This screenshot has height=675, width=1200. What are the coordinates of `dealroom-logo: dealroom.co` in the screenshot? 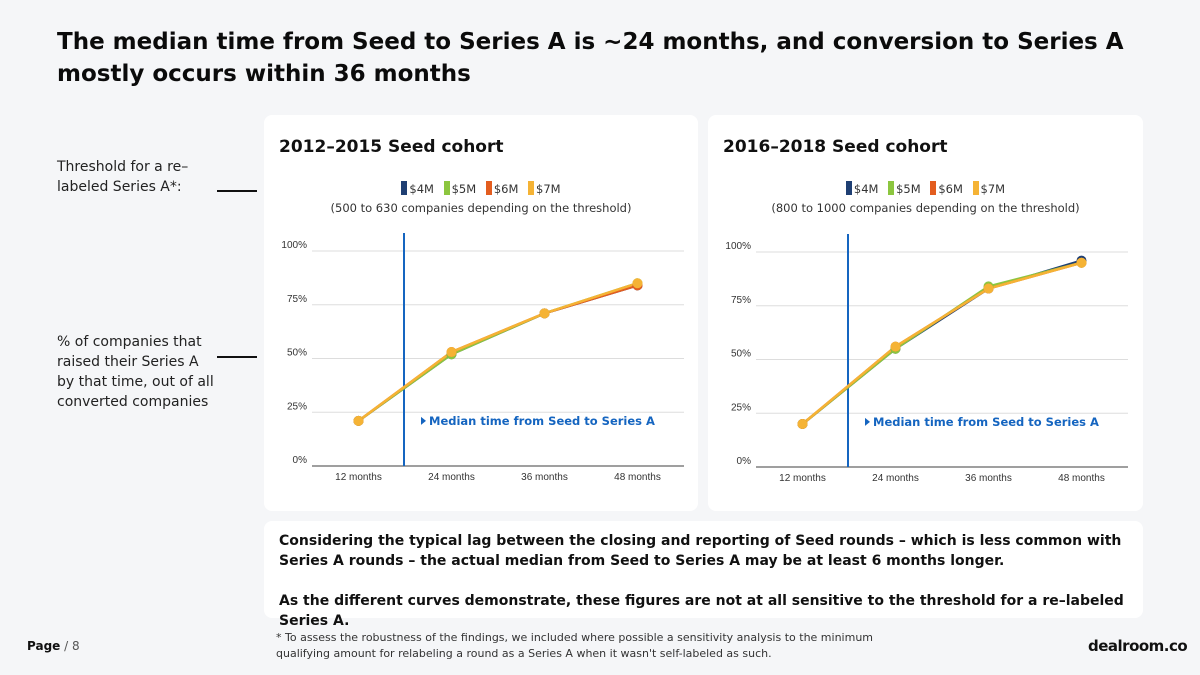 It's located at (1138, 646).